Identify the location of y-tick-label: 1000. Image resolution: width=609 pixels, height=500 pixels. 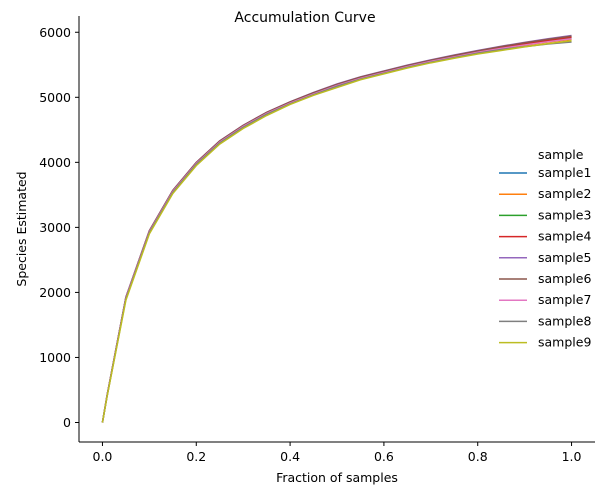
(55, 357).